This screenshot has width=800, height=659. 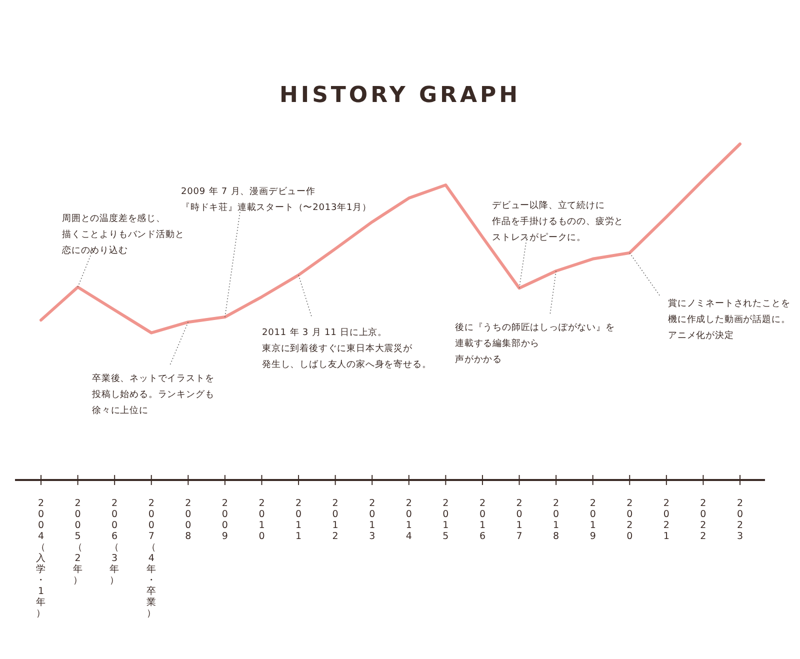 What do you see at coordinates (519, 520) in the screenshot?
I see `x-tick-label: 2017` at bounding box center [519, 520].